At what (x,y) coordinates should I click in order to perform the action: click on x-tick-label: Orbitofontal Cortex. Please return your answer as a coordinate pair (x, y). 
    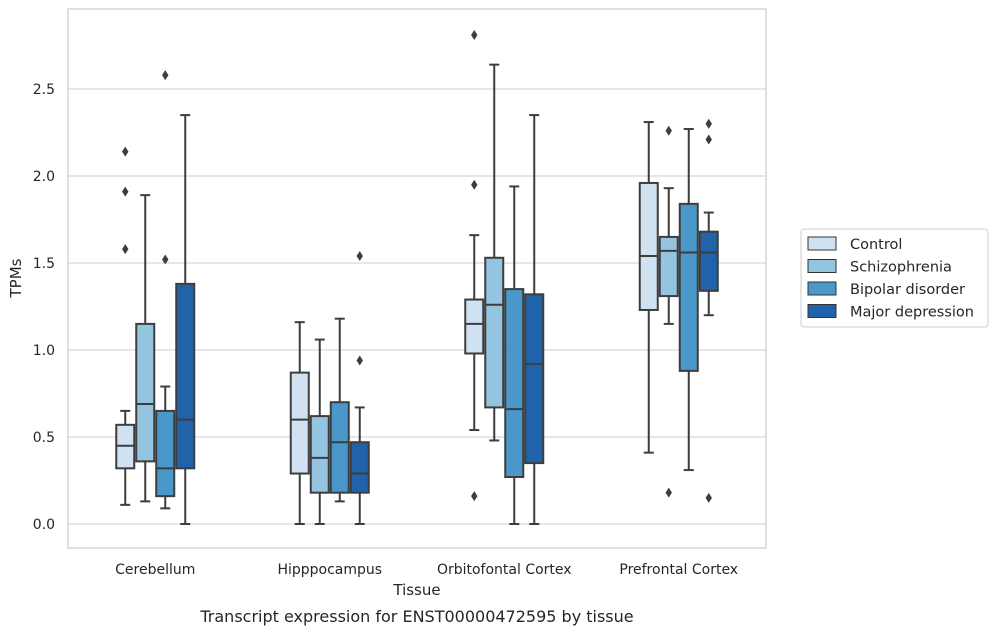
    Looking at the image, I should click on (504, 570).